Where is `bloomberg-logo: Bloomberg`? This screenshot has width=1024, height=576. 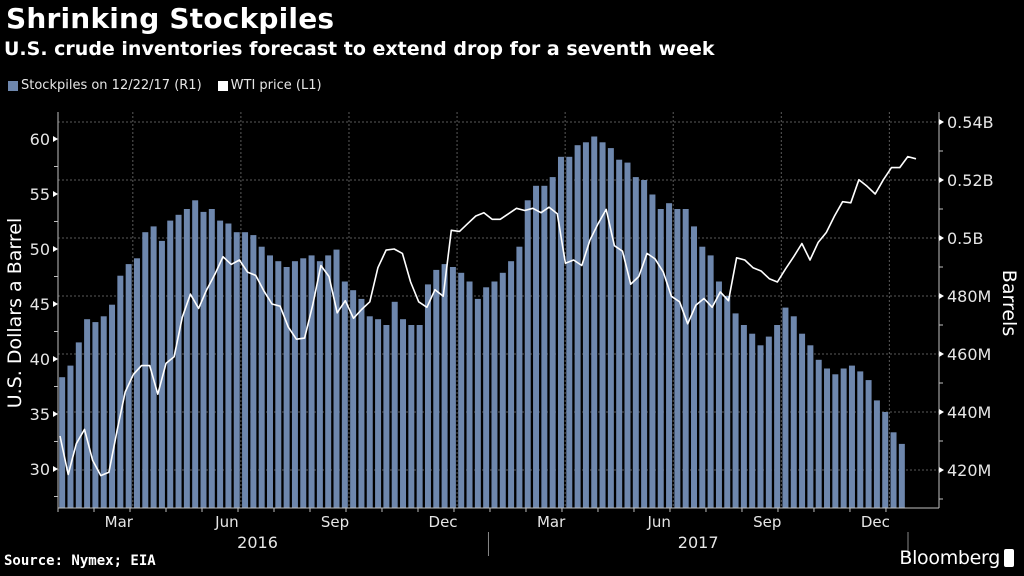
bloomberg-logo: Bloomberg is located at coordinates (956, 558).